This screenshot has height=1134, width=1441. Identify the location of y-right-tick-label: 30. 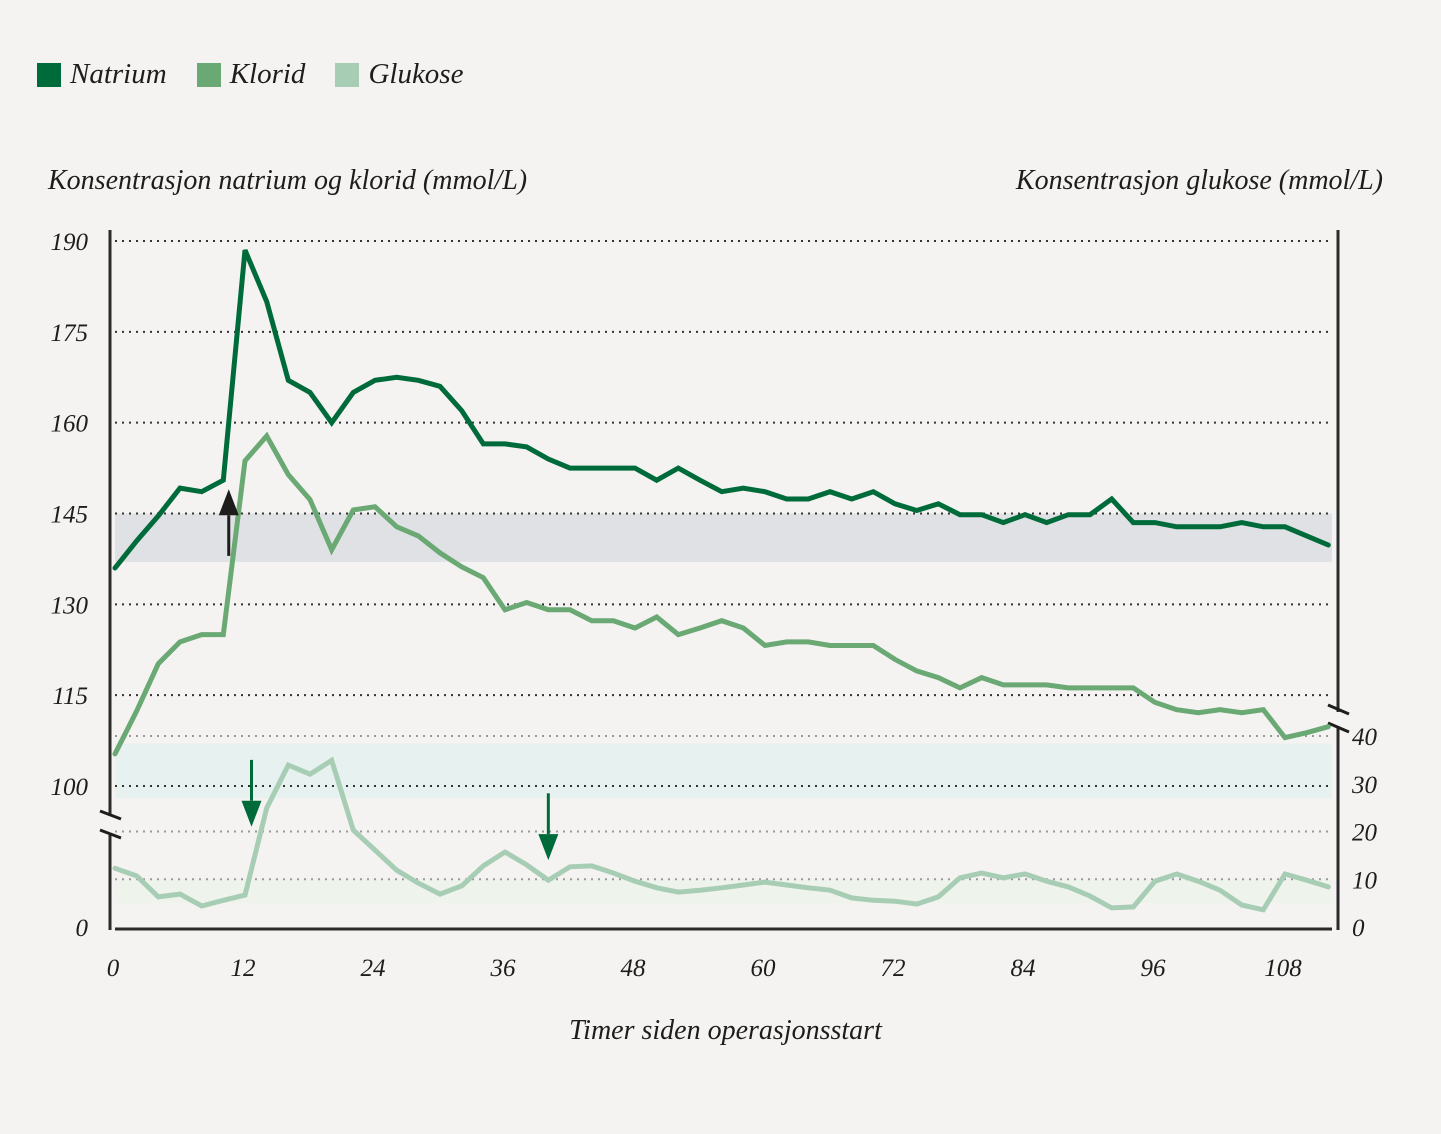
(1364, 785).